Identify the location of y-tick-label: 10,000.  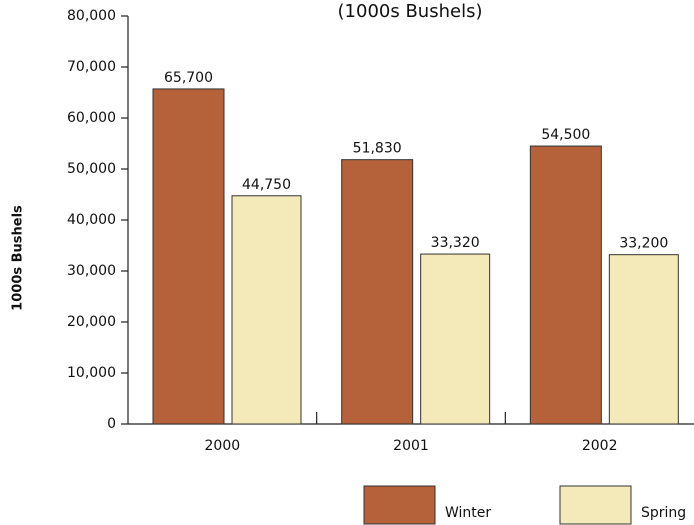
(91, 373).